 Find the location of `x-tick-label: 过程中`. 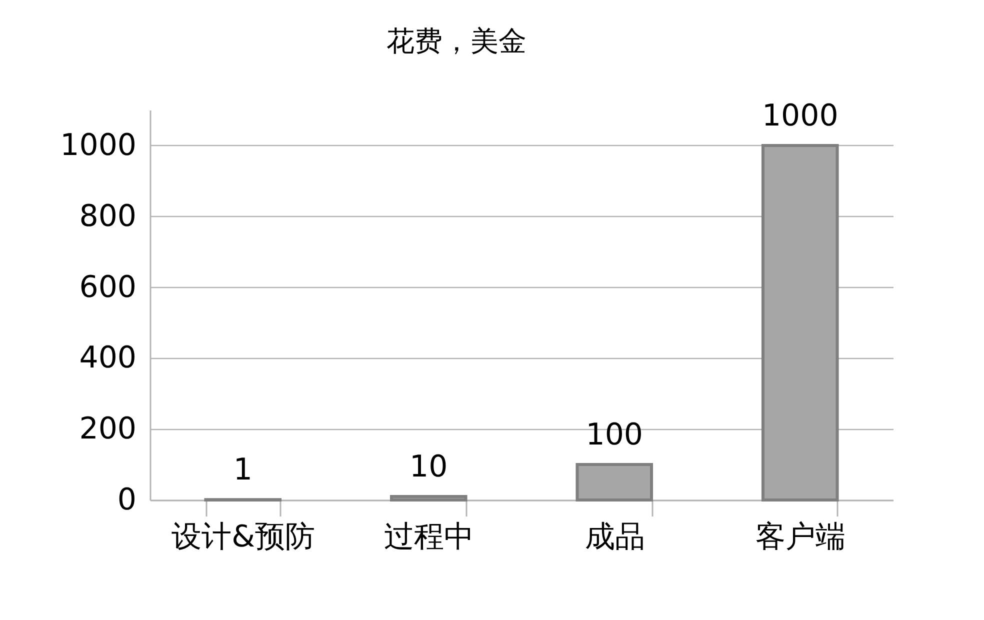

x-tick-label: 过程中 is located at coordinates (429, 537).